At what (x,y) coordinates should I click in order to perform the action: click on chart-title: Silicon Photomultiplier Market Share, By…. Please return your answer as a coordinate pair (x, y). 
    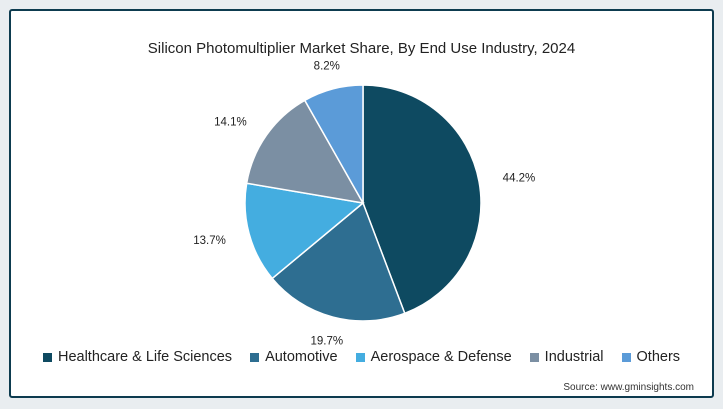
    Looking at the image, I should click on (361, 48).